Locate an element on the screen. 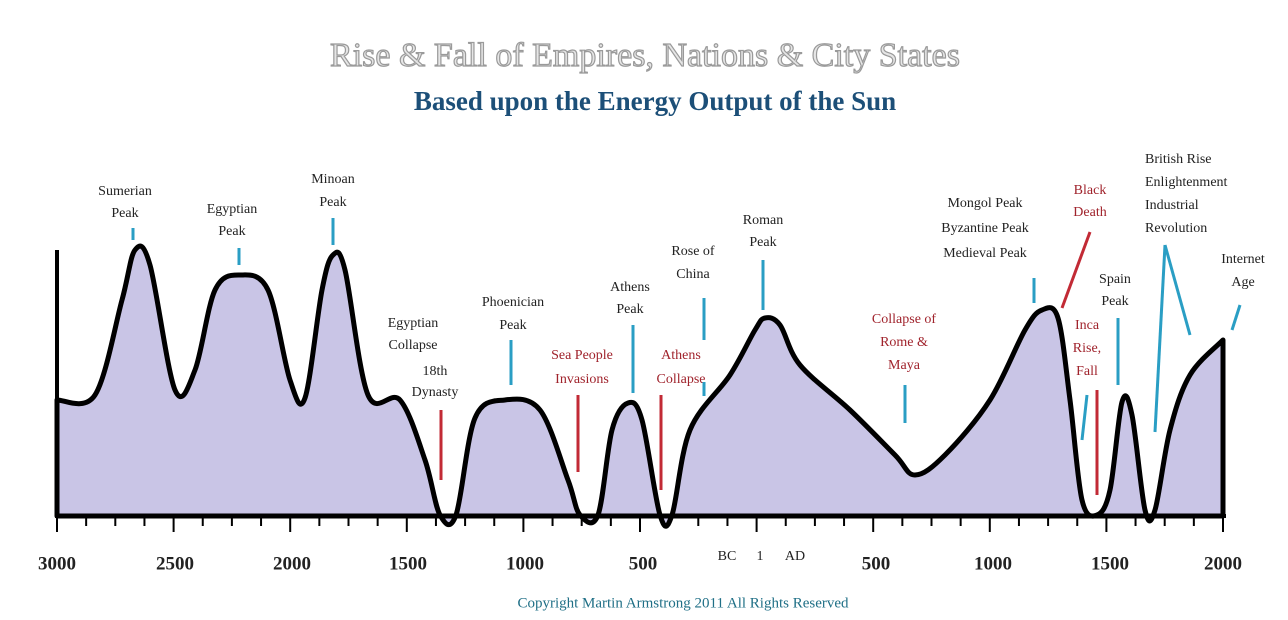  annotation-text: Dynasty is located at coordinates (435, 392).